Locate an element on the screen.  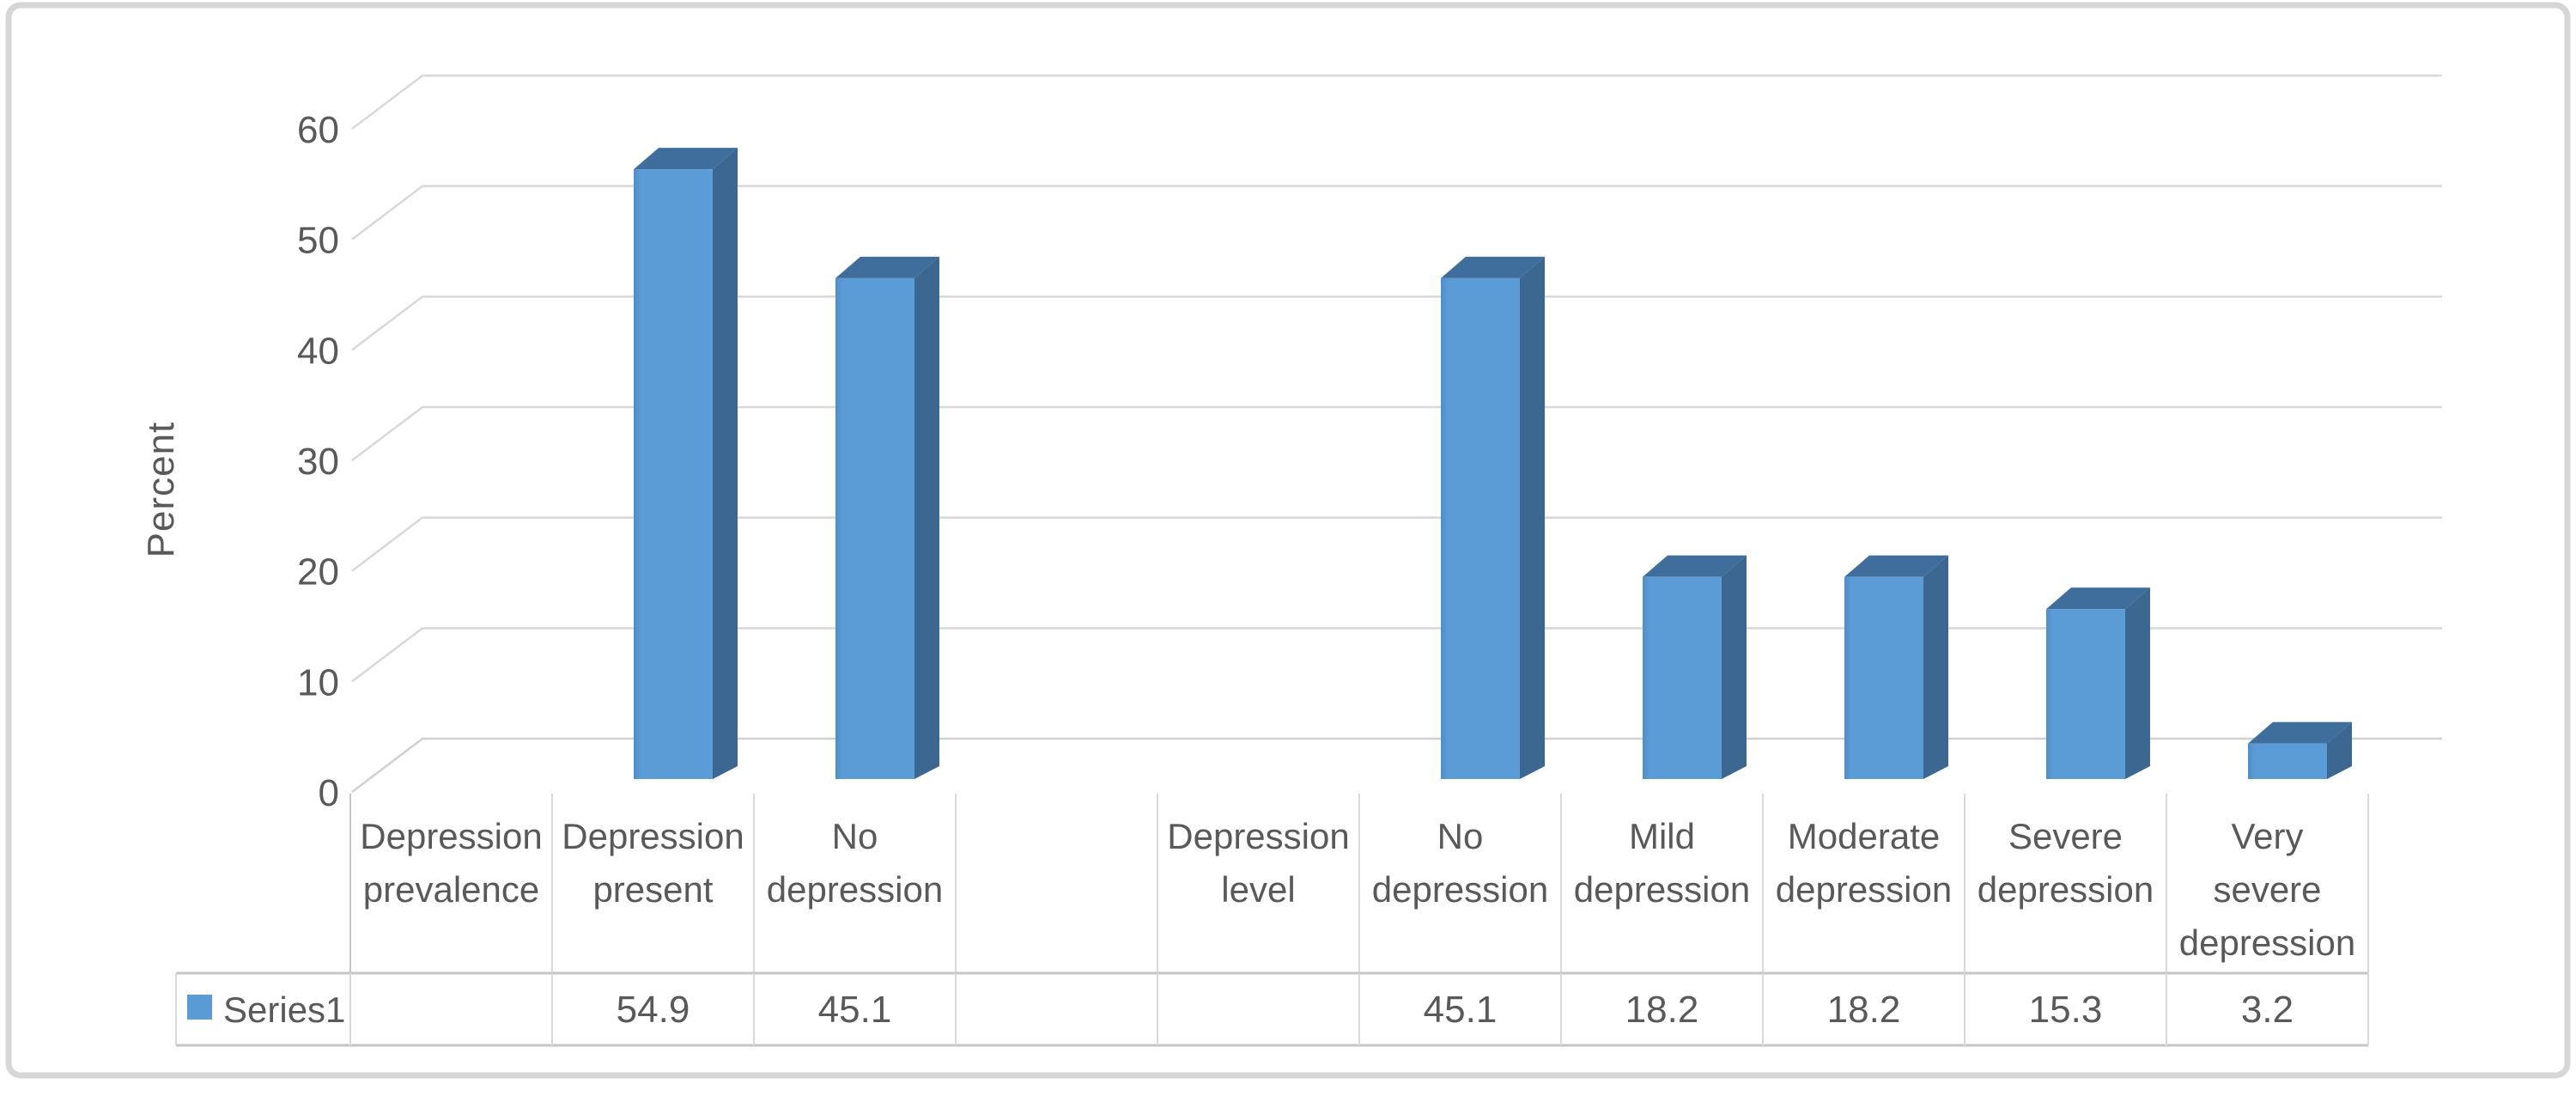
data-table-group: Series1 54.9 45.1 45.1 18.2 18.2 15.3 3.2 is located at coordinates (1272, 1009).